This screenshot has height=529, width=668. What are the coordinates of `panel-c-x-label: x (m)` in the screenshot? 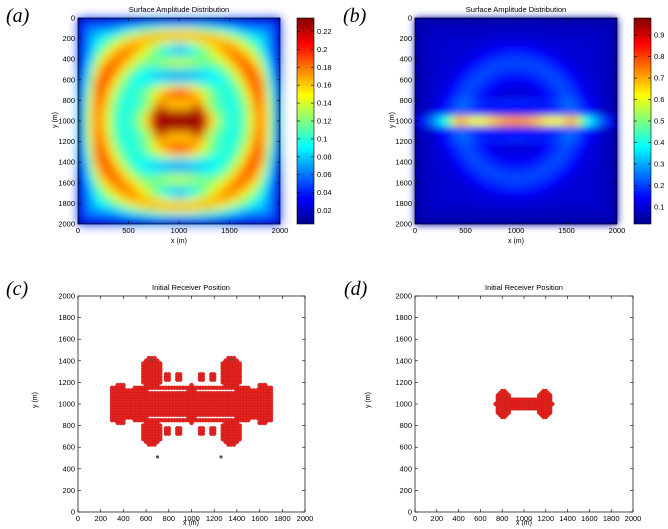 It's located at (191, 523).